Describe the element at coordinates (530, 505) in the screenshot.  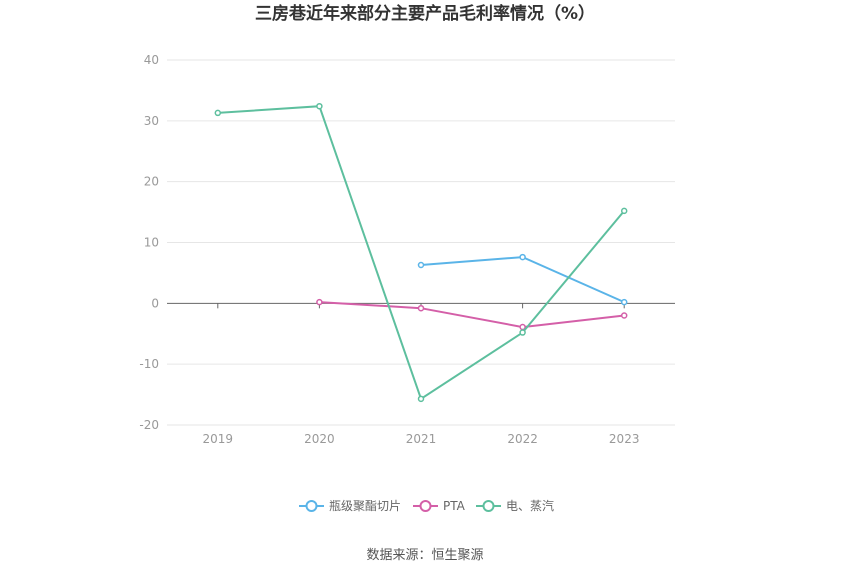
I see `legend-label: 电、蒸汽` at that location.